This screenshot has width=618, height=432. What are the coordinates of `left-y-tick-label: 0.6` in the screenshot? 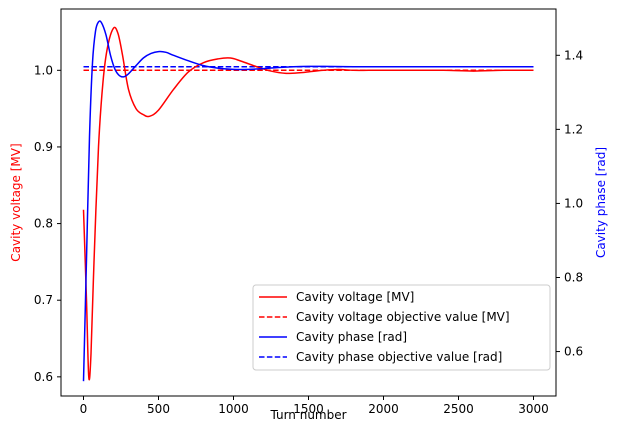 It's located at (43, 377).